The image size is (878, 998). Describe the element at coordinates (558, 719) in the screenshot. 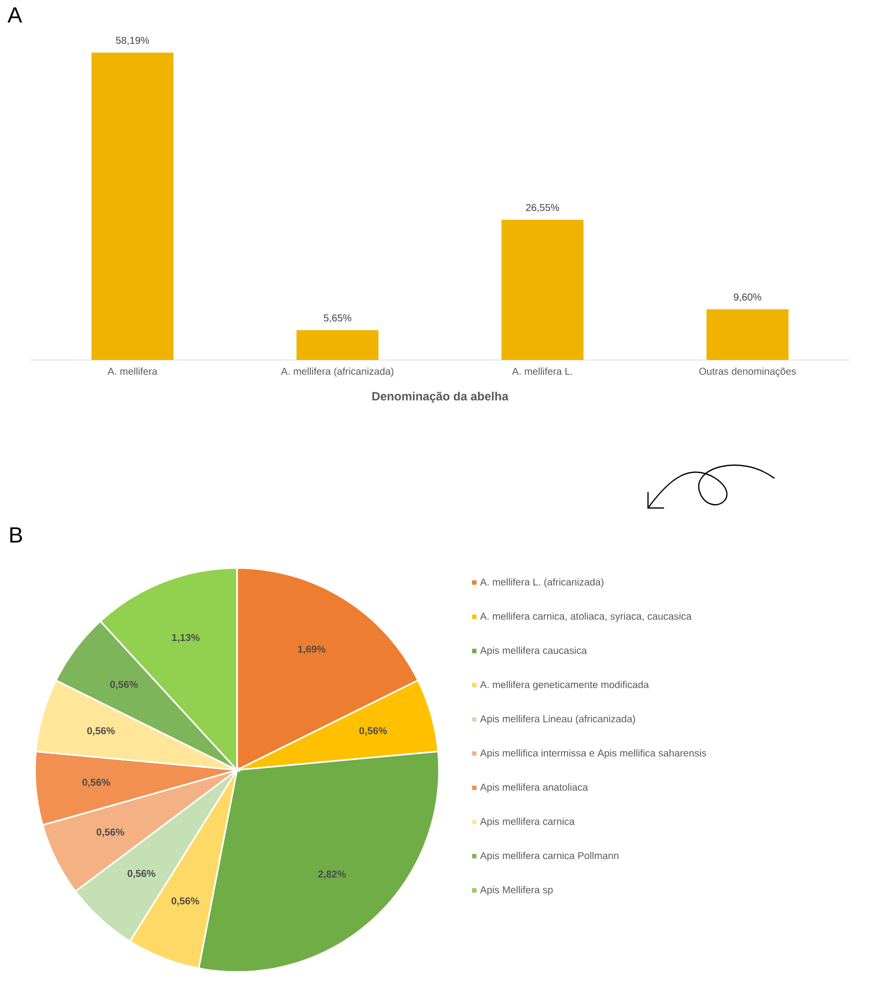

I see `legend-label: Apis mellifera Lineau (africanizada)` at that location.